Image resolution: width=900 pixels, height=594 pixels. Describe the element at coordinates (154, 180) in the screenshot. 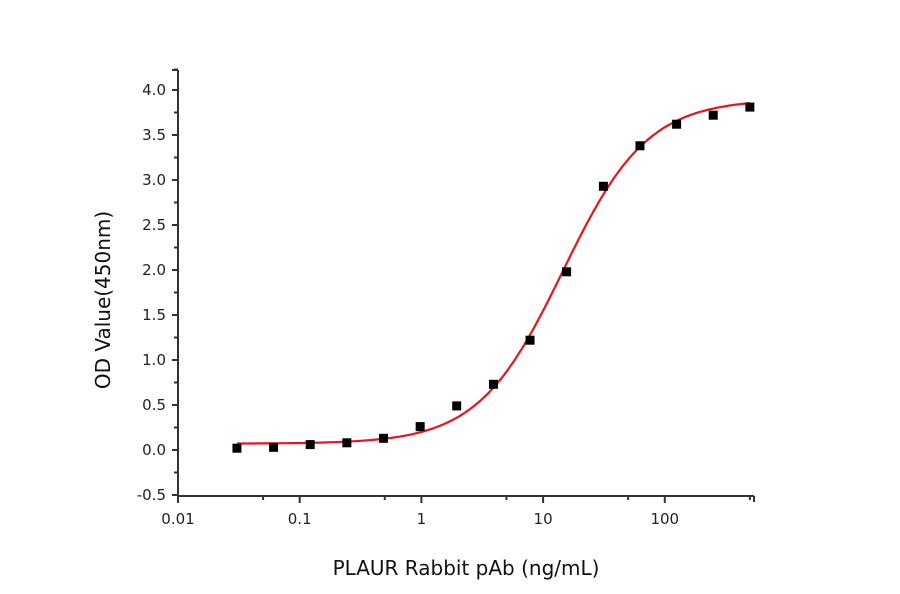

I see `y-tick-label: 3.0` at that location.